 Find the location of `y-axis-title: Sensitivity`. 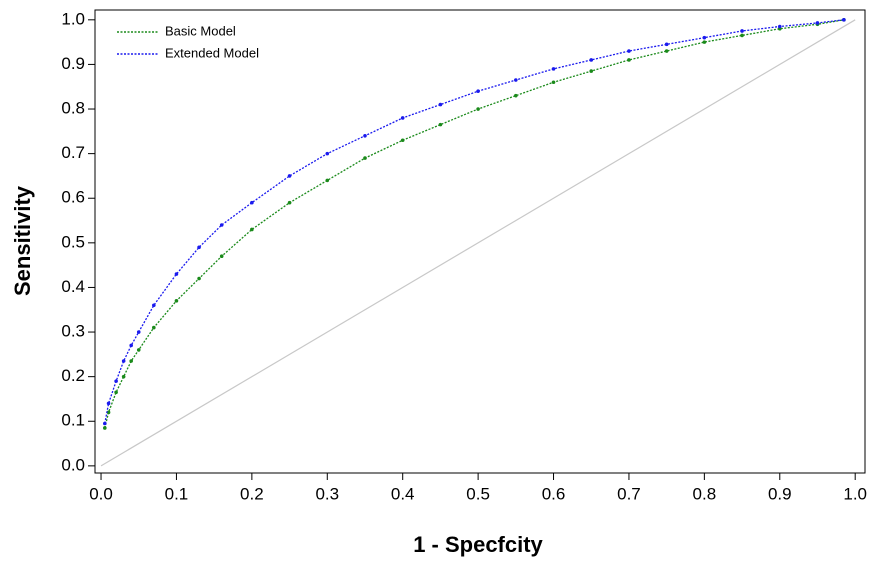

y-axis-title: Sensitivity is located at coordinates (22, 240).